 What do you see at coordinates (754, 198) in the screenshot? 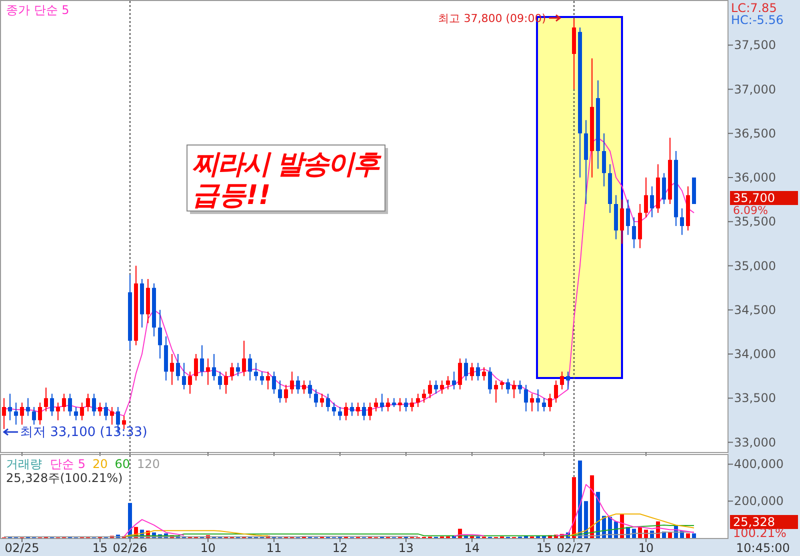
I see `text: 35,700` at bounding box center [754, 198].